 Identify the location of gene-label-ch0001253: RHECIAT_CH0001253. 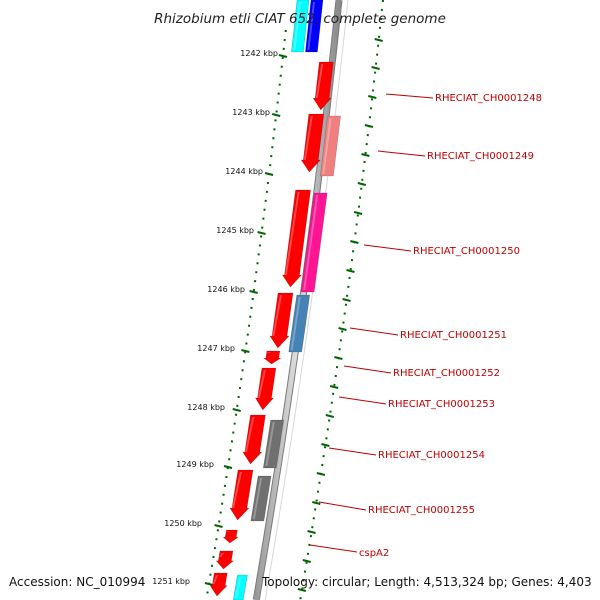
(441, 404).